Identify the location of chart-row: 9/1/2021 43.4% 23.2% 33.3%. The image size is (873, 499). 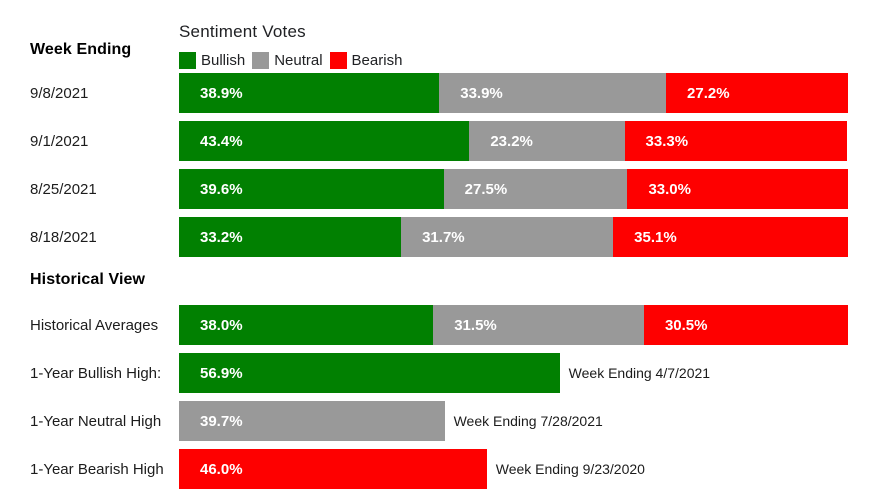
(436, 141).